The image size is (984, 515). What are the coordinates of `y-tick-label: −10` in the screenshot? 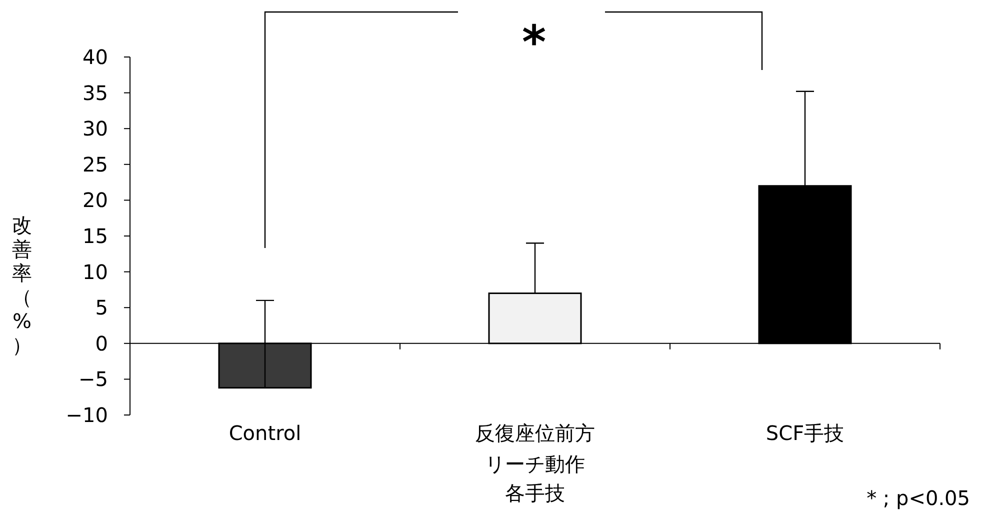 It's located at (87, 415).